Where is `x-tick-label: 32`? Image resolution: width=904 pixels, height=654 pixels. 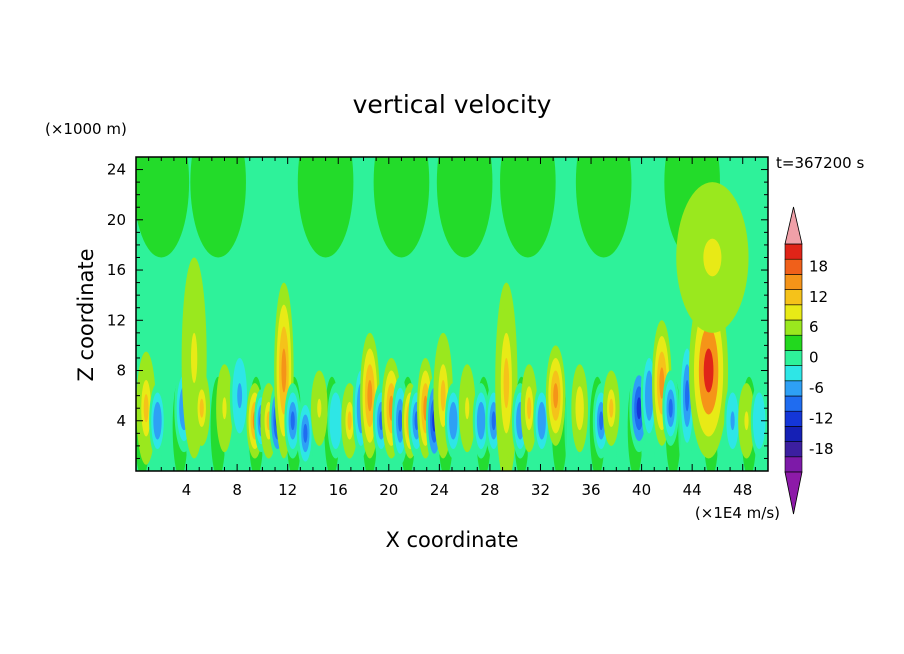 x-tick-label: 32 is located at coordinates (540, 490).